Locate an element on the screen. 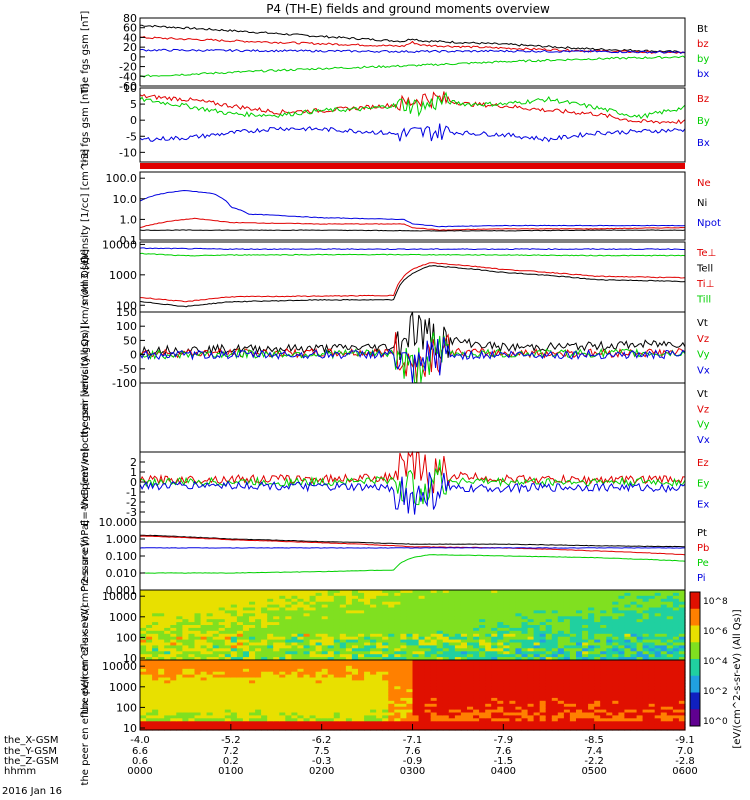 The image size is (750, 800). y-tick-label: 10 is located at coordinates (130, 658).